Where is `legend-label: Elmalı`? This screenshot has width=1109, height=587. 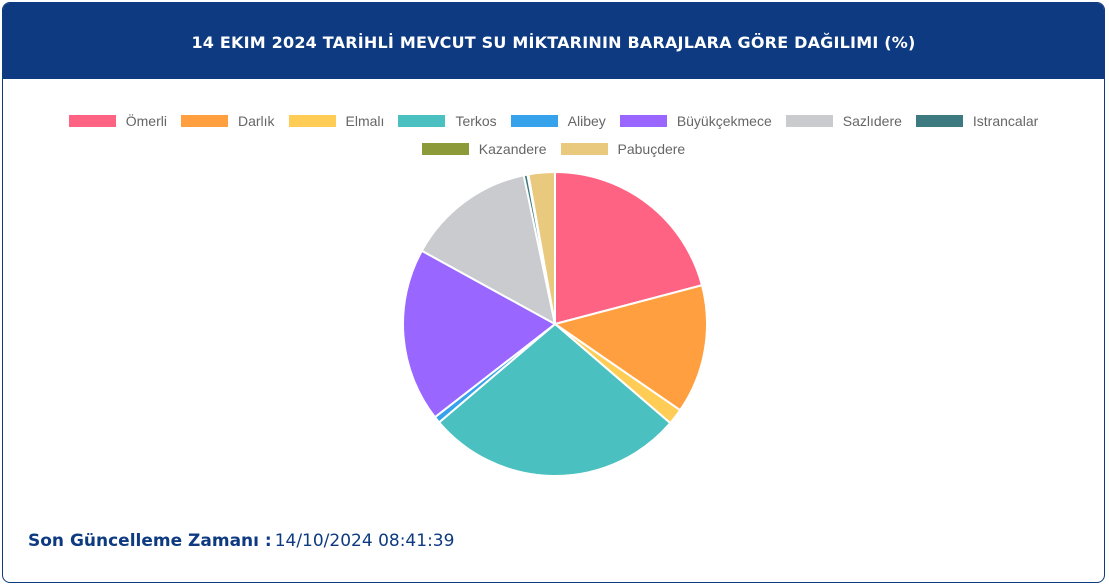 legend-label: Elmalı is located at coordinates (365, 121).